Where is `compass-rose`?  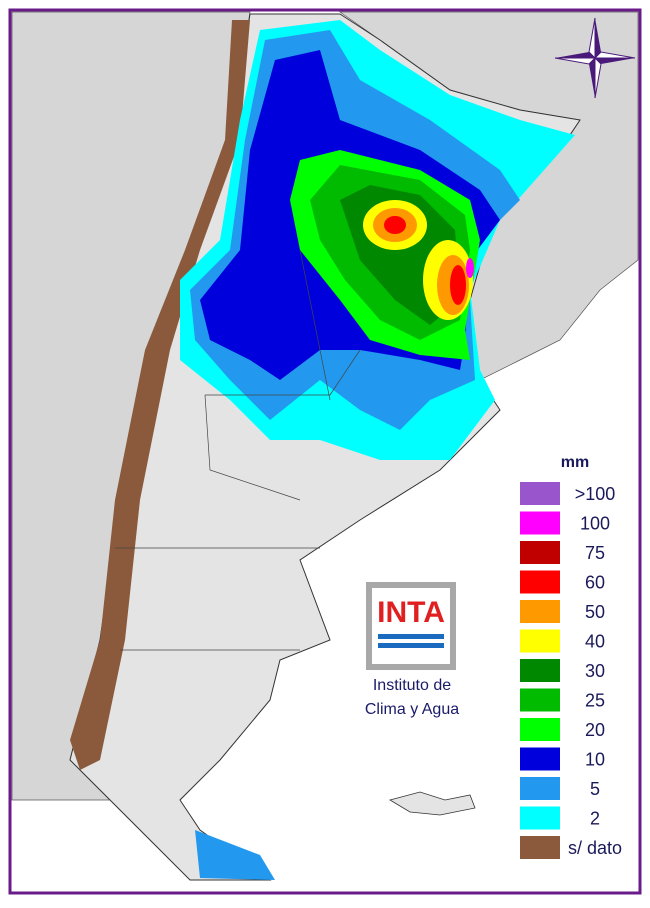 compass-rose is located at coordinates (595, 58).